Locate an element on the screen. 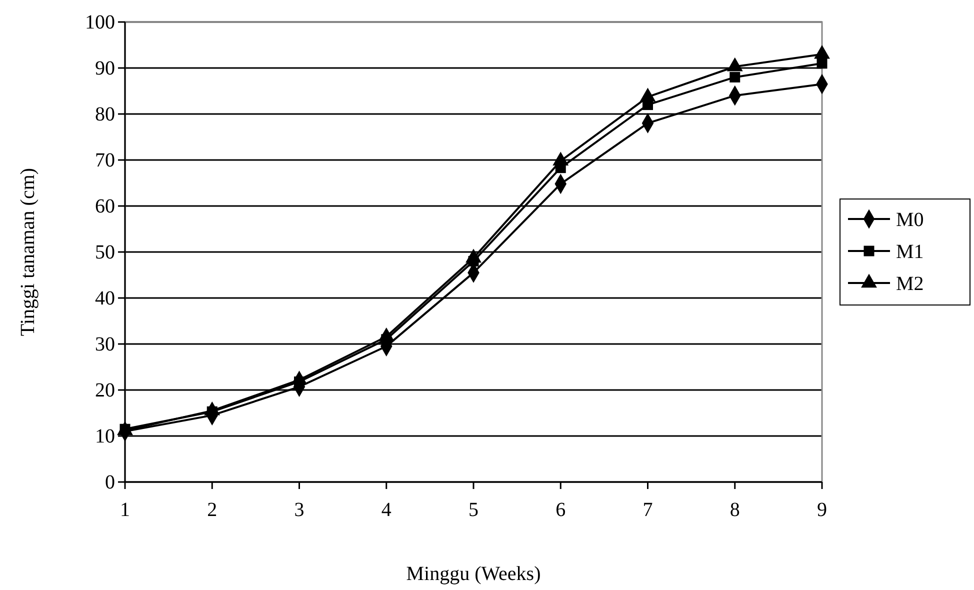 Image resolution: width=974 pixels, height=590 pixels. y-tick-label: 70 is located at coordinates (105, 160).